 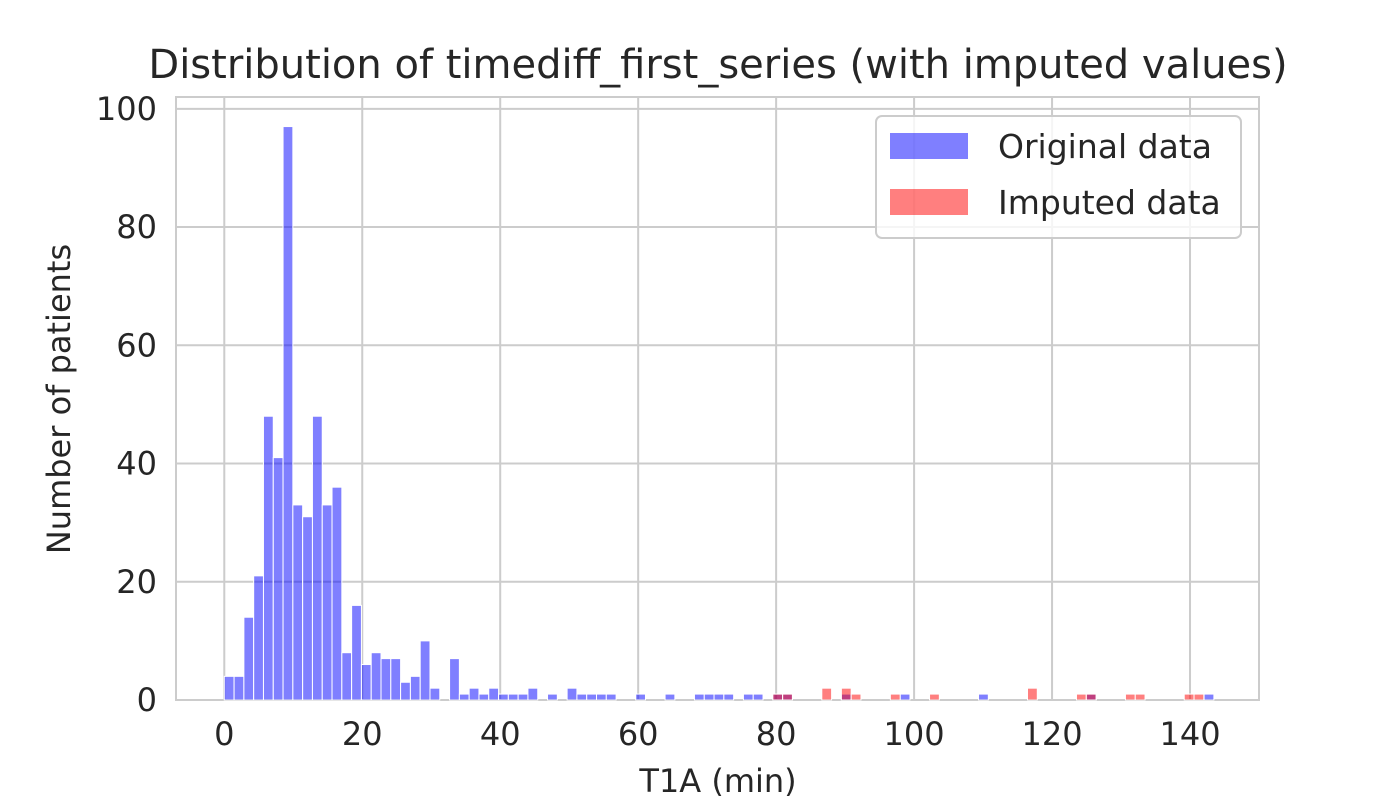 What do you see at coordinates (1058, 177) in the screenshot?
I see `legend: Original data Imputed data` at bounding box center [1058, 177].